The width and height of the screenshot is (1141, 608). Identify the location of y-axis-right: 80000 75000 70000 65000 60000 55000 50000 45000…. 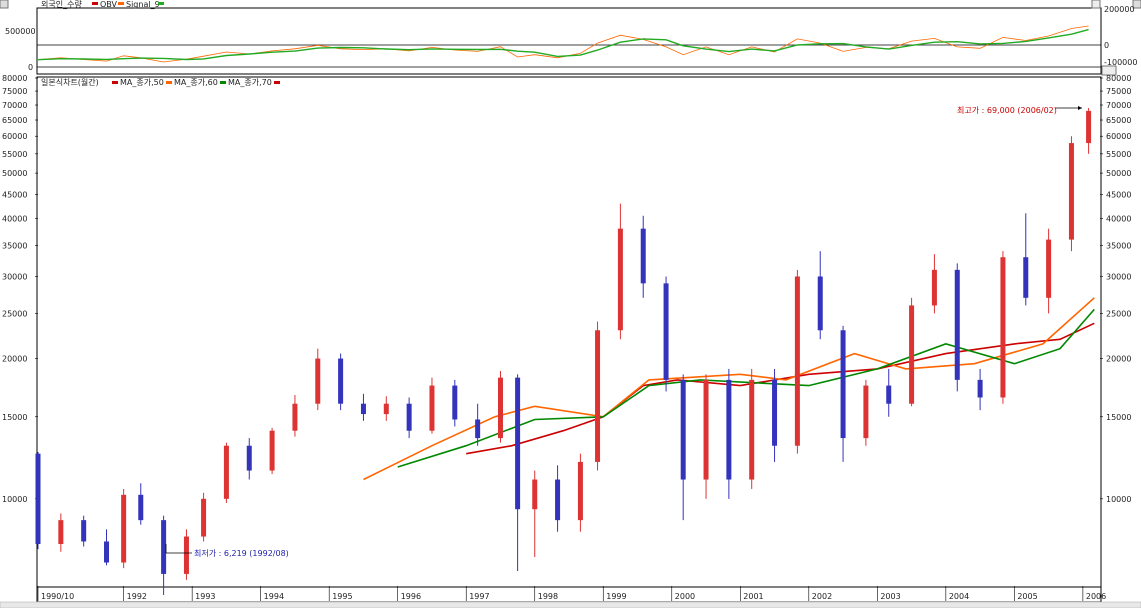
(1115, 289).